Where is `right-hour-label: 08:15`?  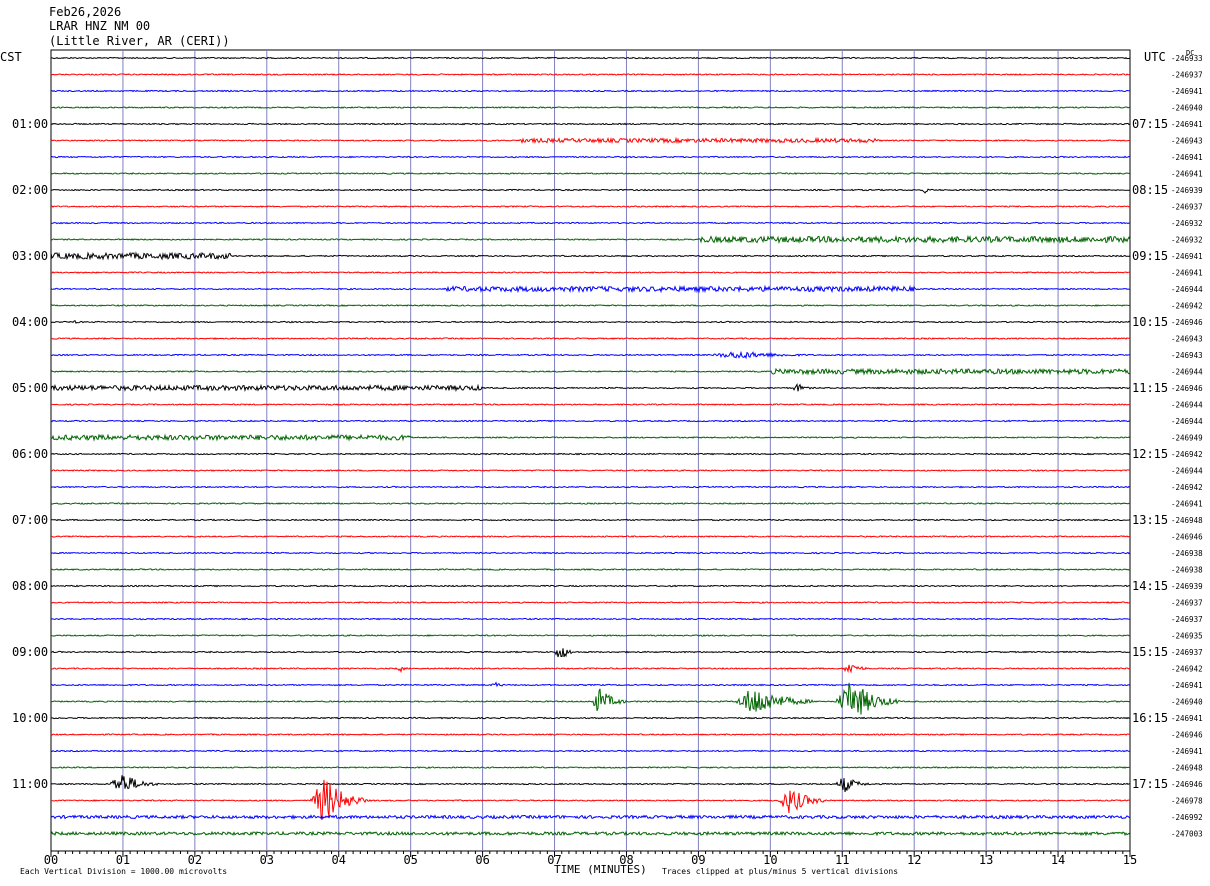 right-hour-label: 08:15 is located at coordinates (1150, 190).